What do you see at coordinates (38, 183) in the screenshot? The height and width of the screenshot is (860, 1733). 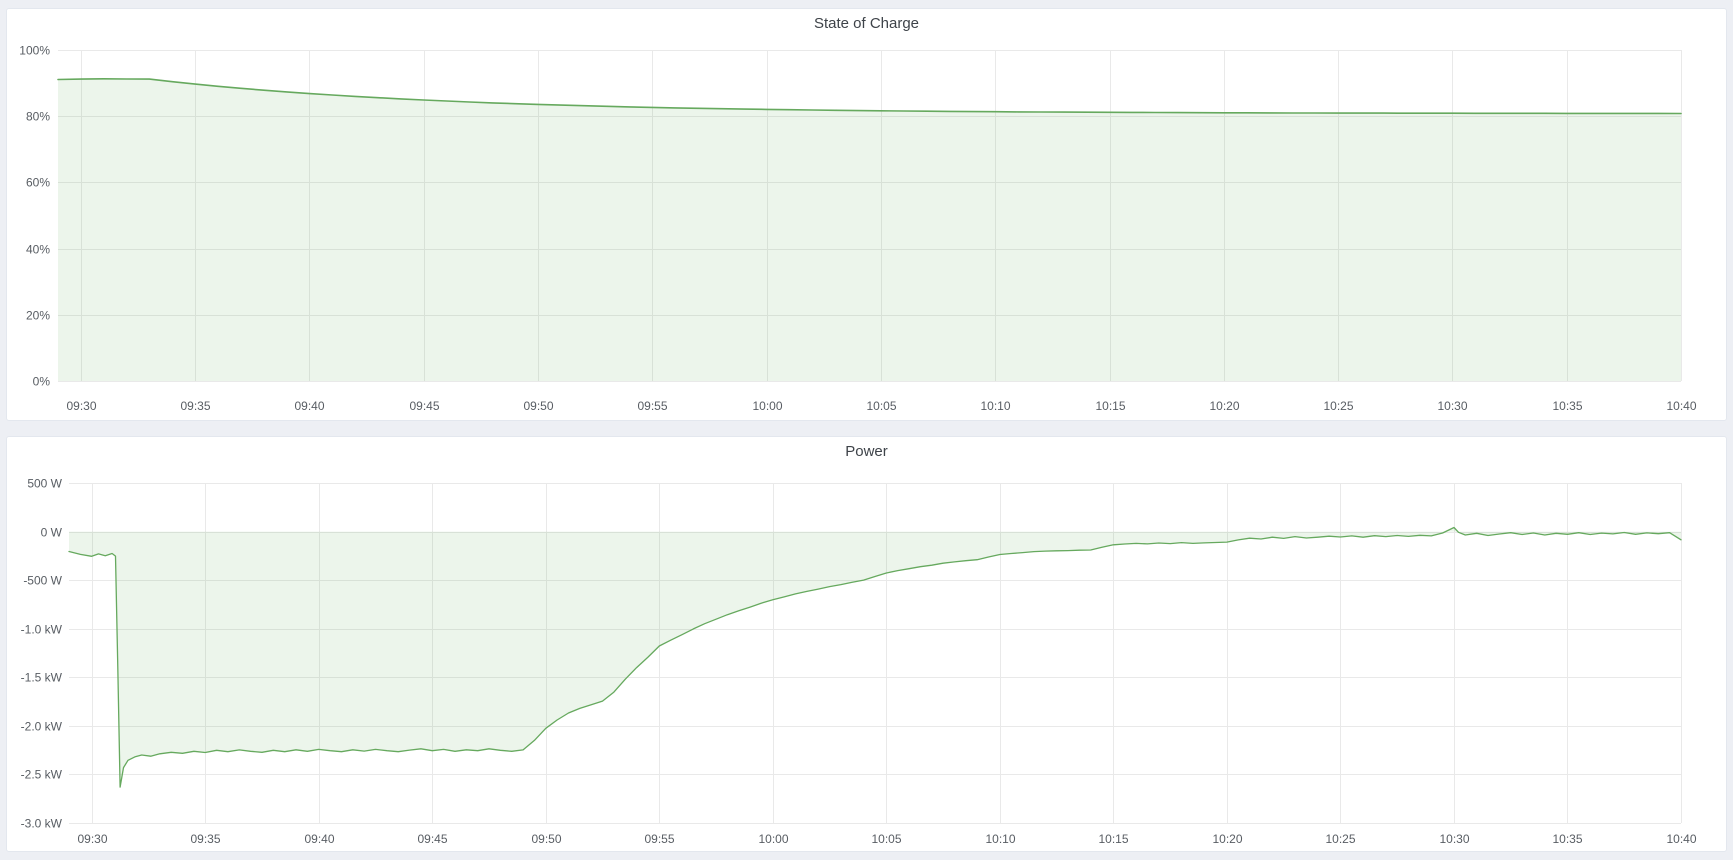 I see `y-tick-label: 60%` at bounding box center [38, 183].